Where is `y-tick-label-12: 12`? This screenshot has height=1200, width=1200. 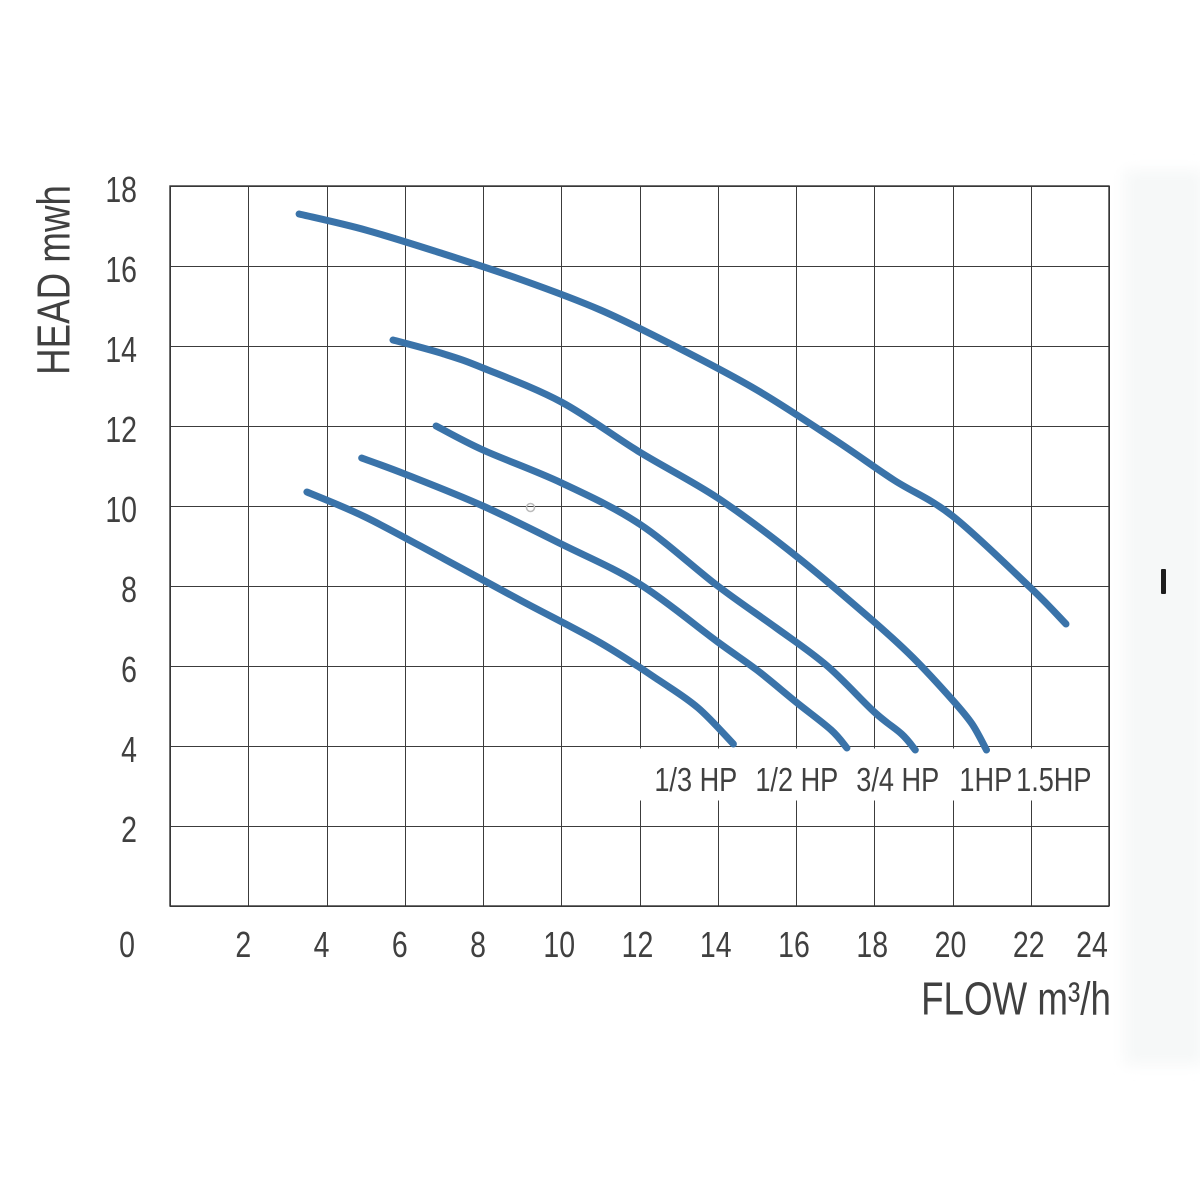
y-tick-label-12: 12 is located at coordinates (121, 429).